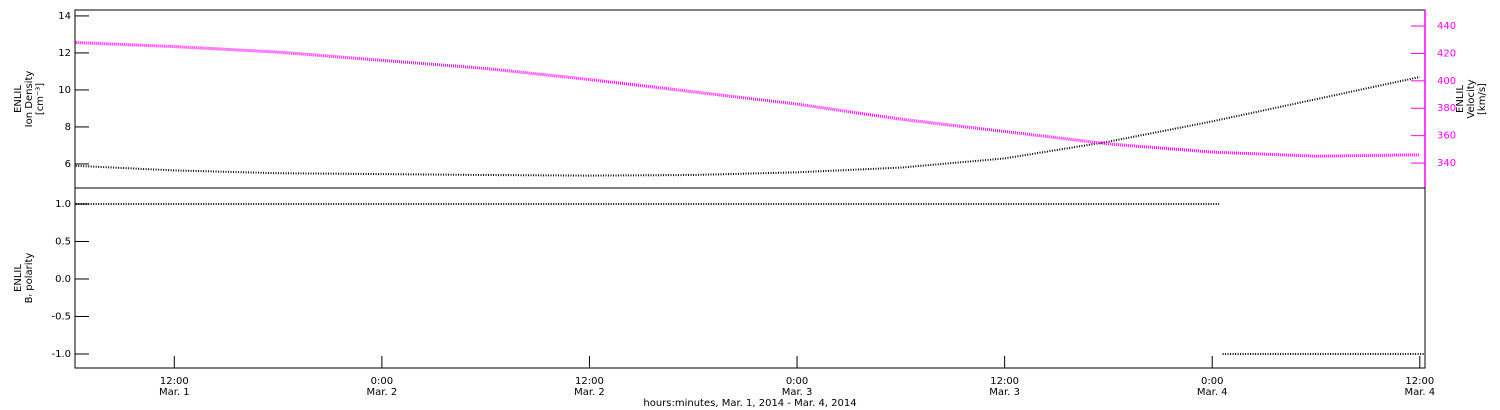  What do you see at coordinates (63, 204) in the screenshot?
I see `y-tick-label: 1.0` at bounding box center [63, 204].